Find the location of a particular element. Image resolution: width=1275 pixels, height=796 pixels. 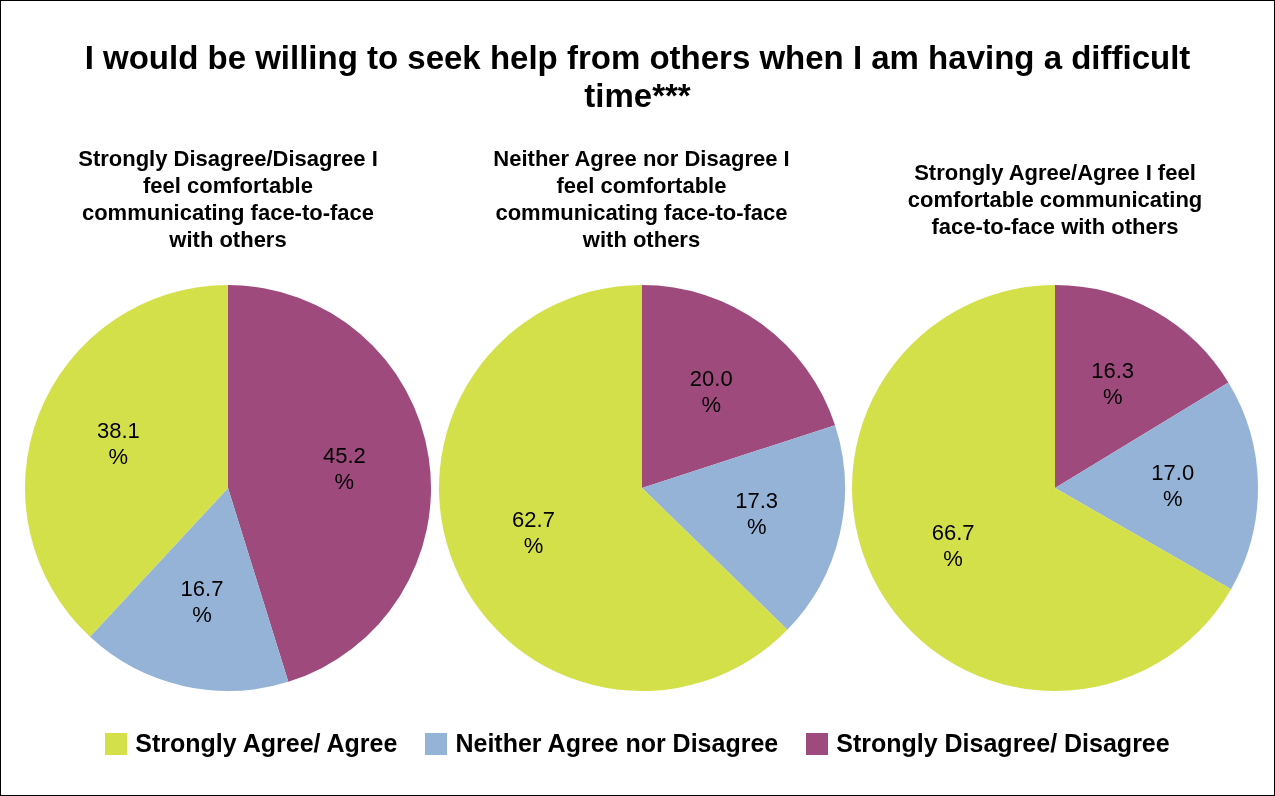

legend-label: Neither Agree nor Disagree is located at coordinates (617, 743).